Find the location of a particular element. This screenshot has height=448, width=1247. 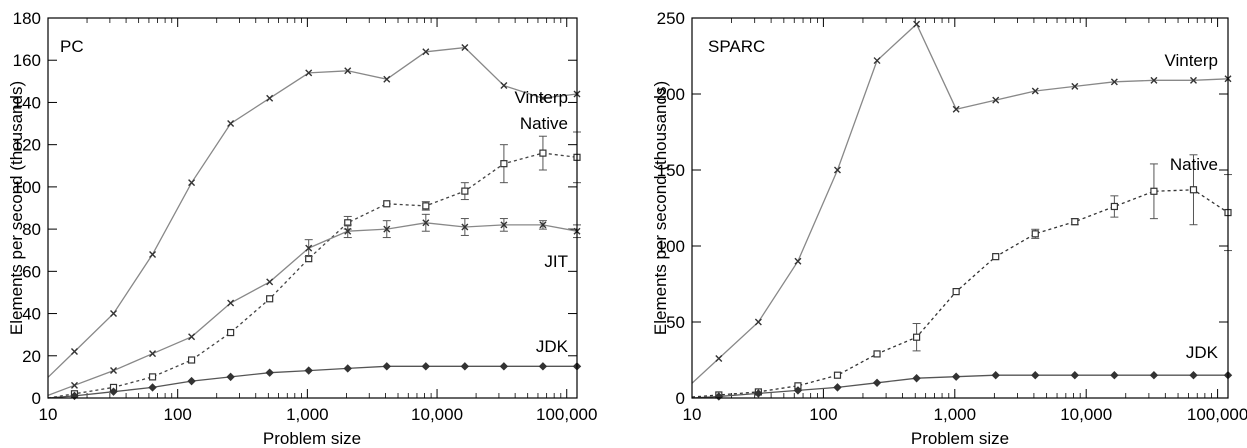

sparc-jdk-line is located at coordinates (959, 386).